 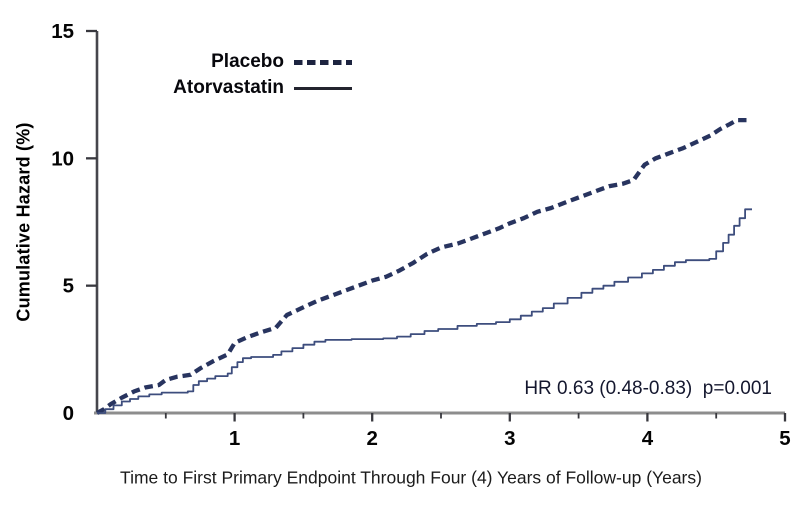 What do you see at coordinates (62, 158) in the screenshot?
I see `y-tick-label: 10` at bounding box center [62, 158].